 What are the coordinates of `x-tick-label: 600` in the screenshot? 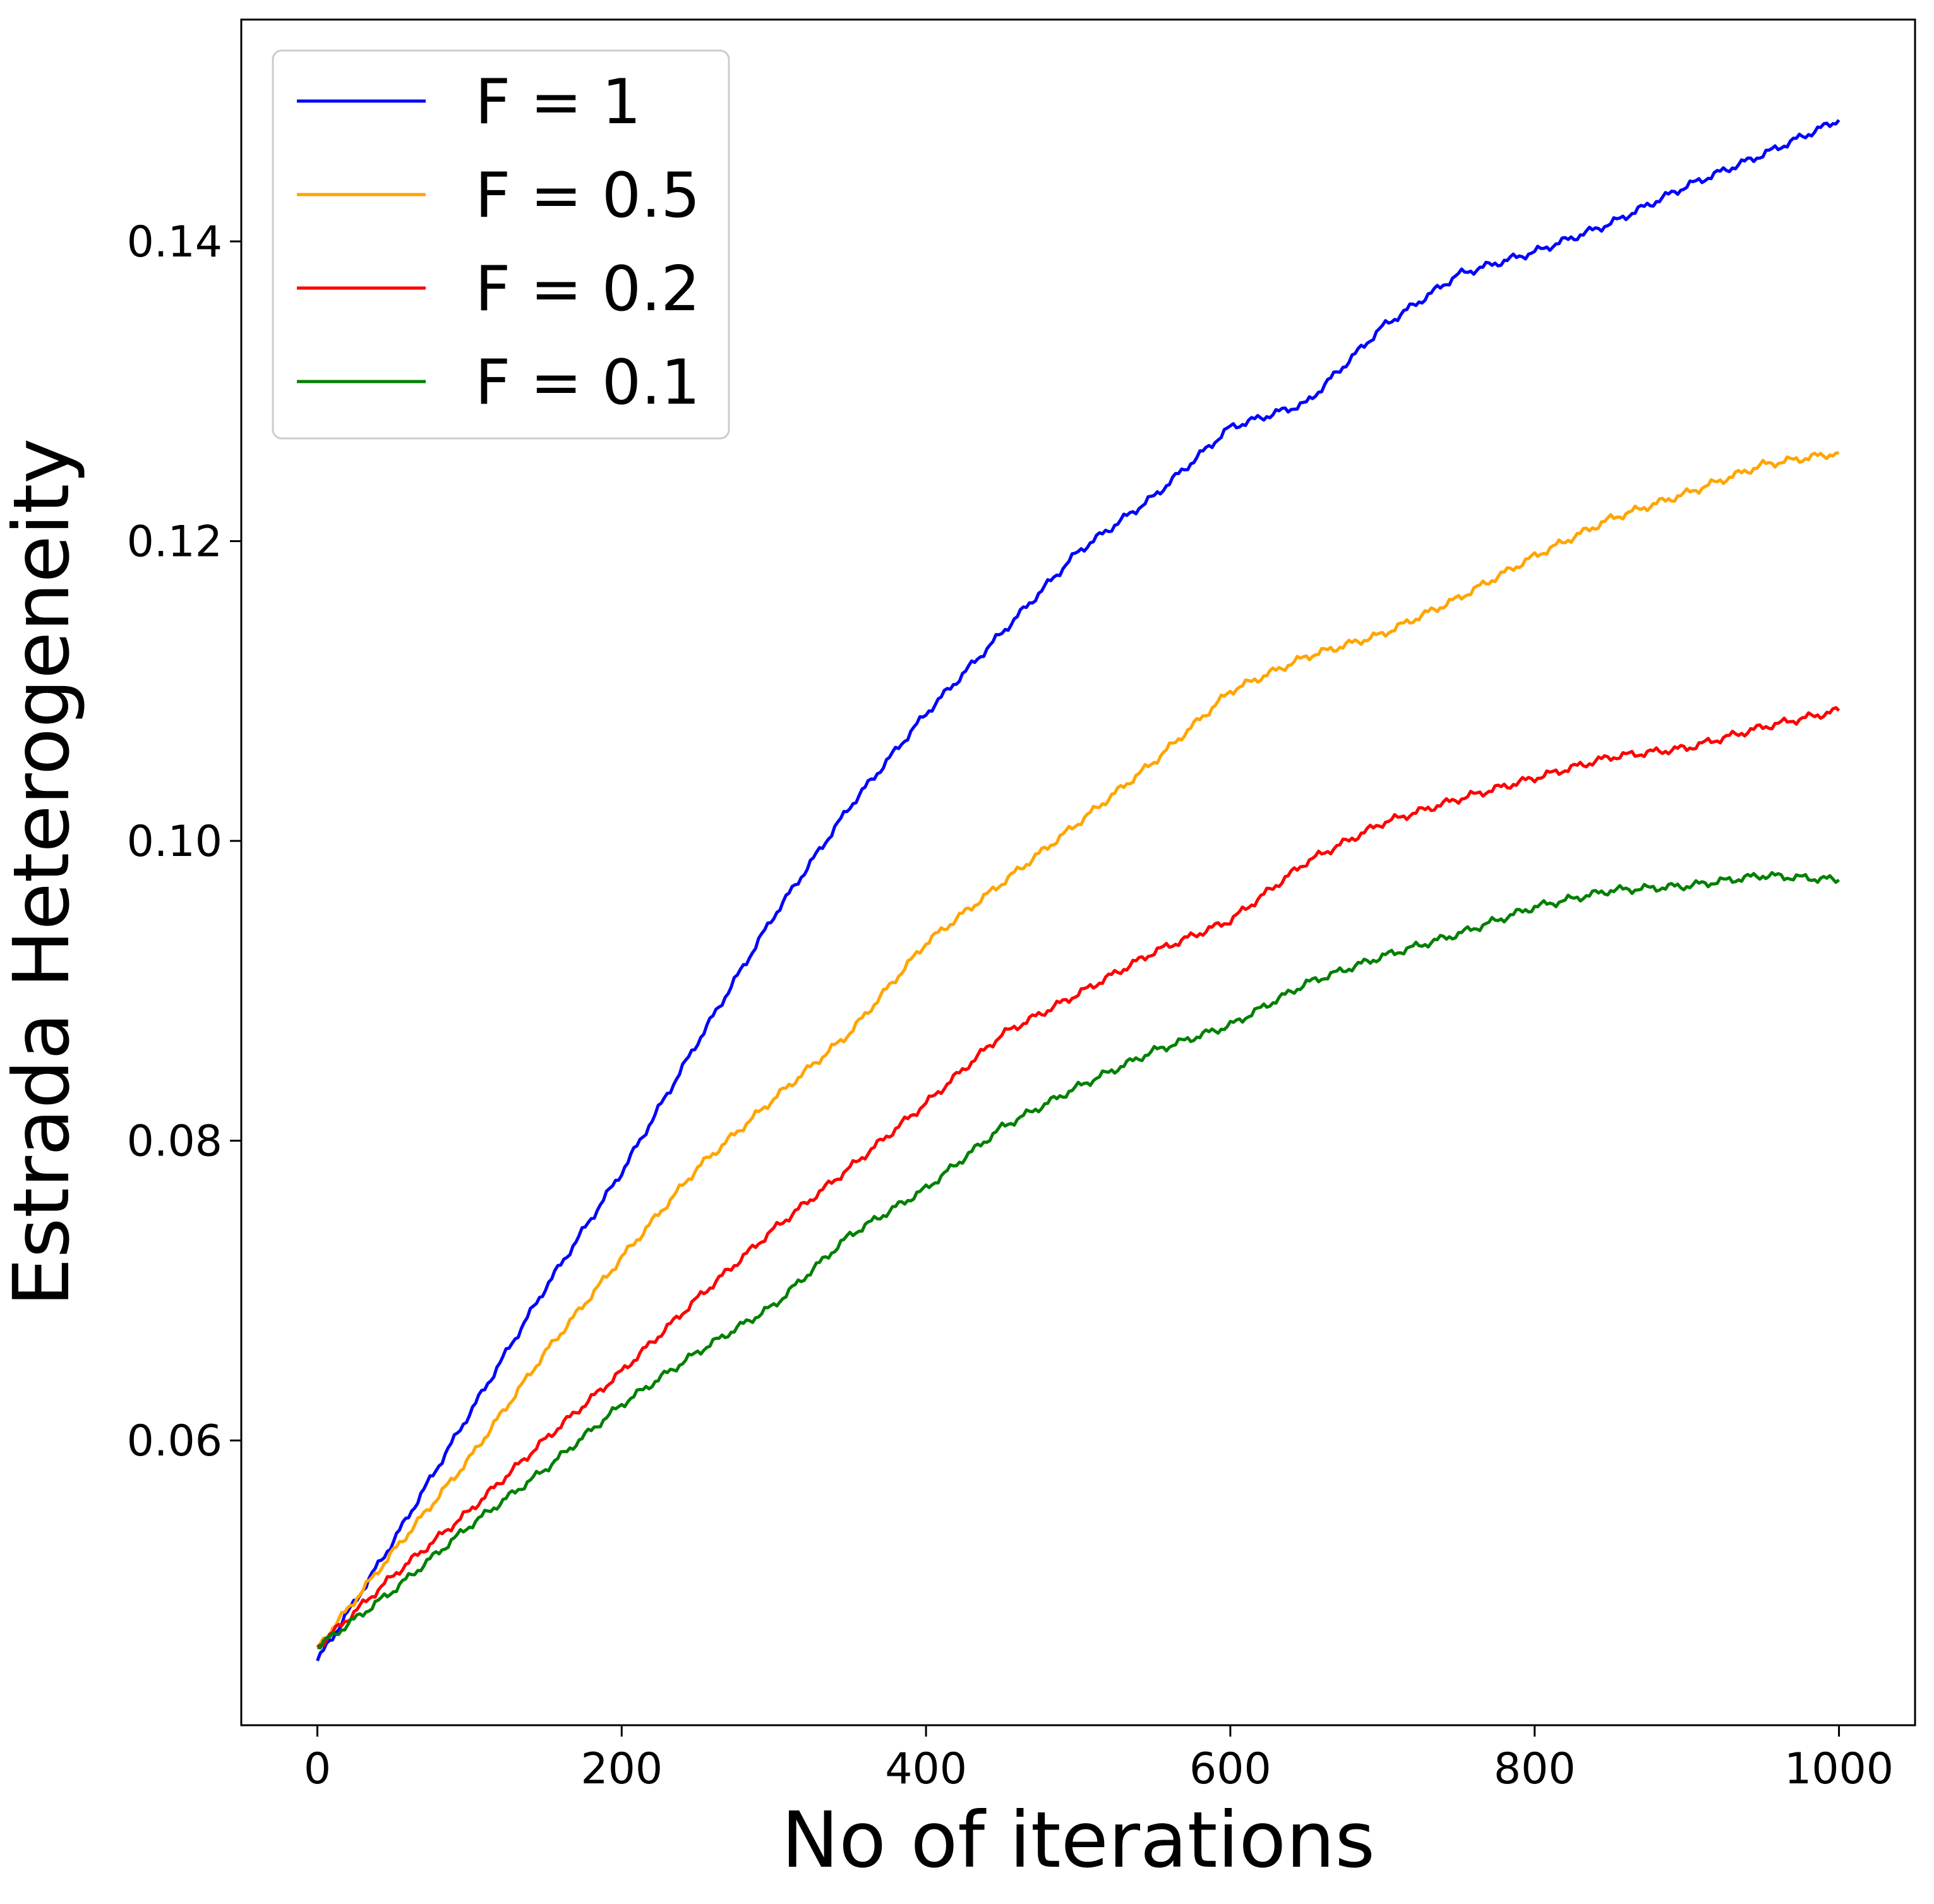 It's located at (1230, 1769).